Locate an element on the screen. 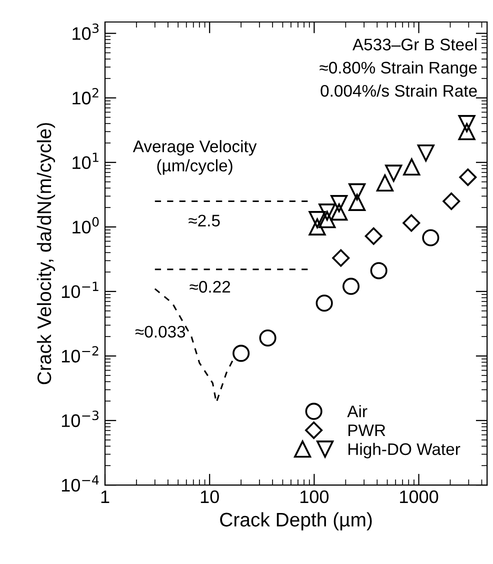 The width and height of the screenshot is (493, 564). y-tick-label: 10$^{−2}$ is located at coordinates (80, 354).